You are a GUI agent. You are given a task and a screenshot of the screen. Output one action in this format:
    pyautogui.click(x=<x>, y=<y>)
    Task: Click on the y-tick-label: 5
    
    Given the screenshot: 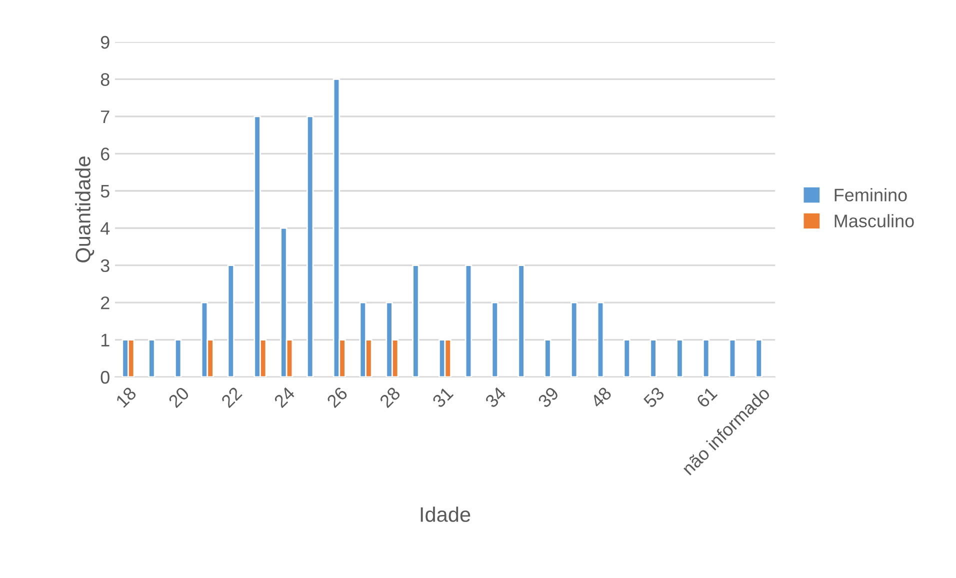 What is the action you would take?
    pyautogui.click(x=105, y=191)
    